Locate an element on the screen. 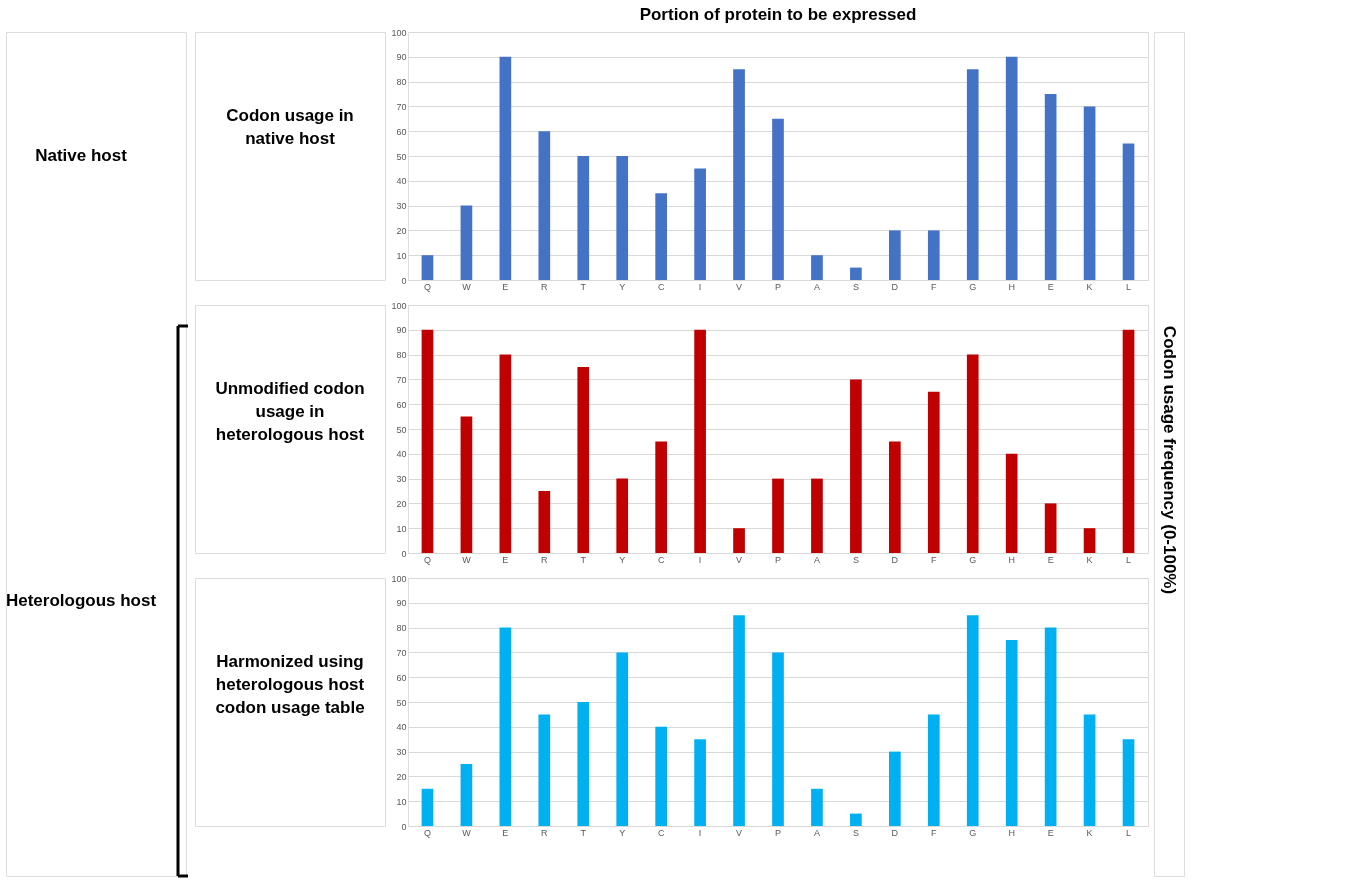  text: Heterologous host is located at coordinates (81, 600).